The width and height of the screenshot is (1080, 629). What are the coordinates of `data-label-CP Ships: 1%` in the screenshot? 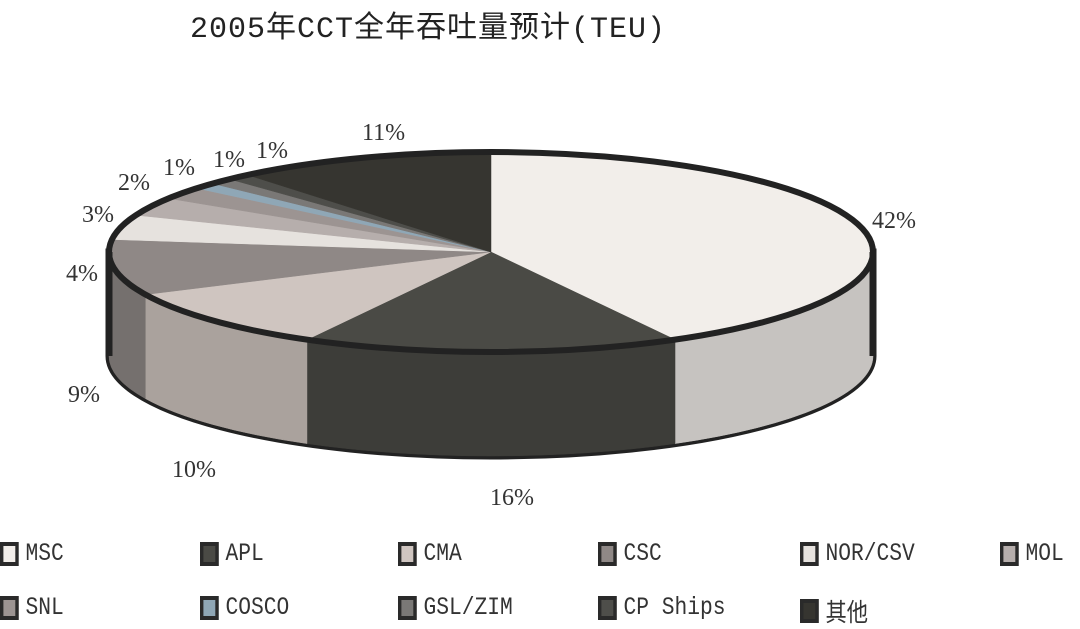 It's located at (272, 151).